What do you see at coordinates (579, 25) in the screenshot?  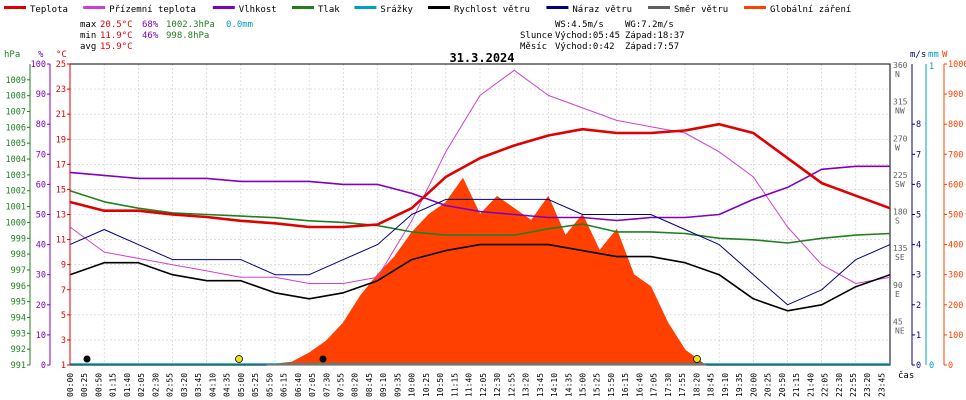 I see `wind-speed-avg: WS:4.5m/s` at bounding box center [579, 25].